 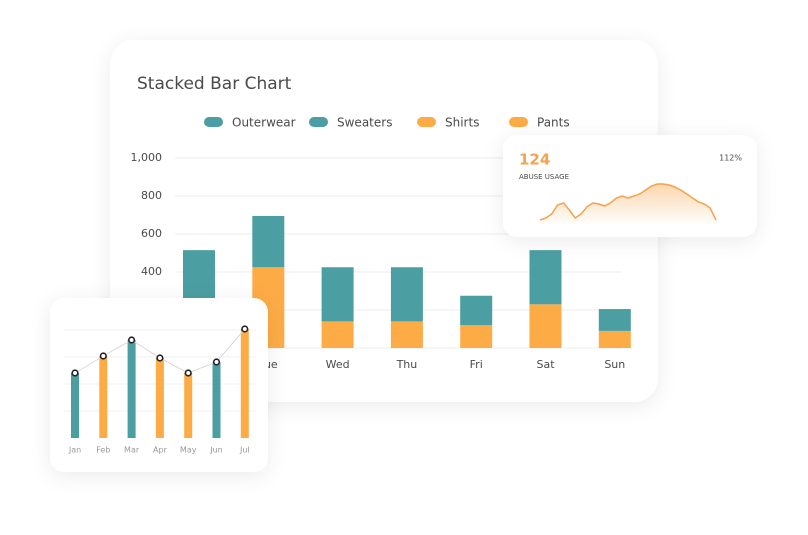 I want to click on monthly-card: Jan Feb Mar Apr May Jun Jul, so click(x=159, y=385).